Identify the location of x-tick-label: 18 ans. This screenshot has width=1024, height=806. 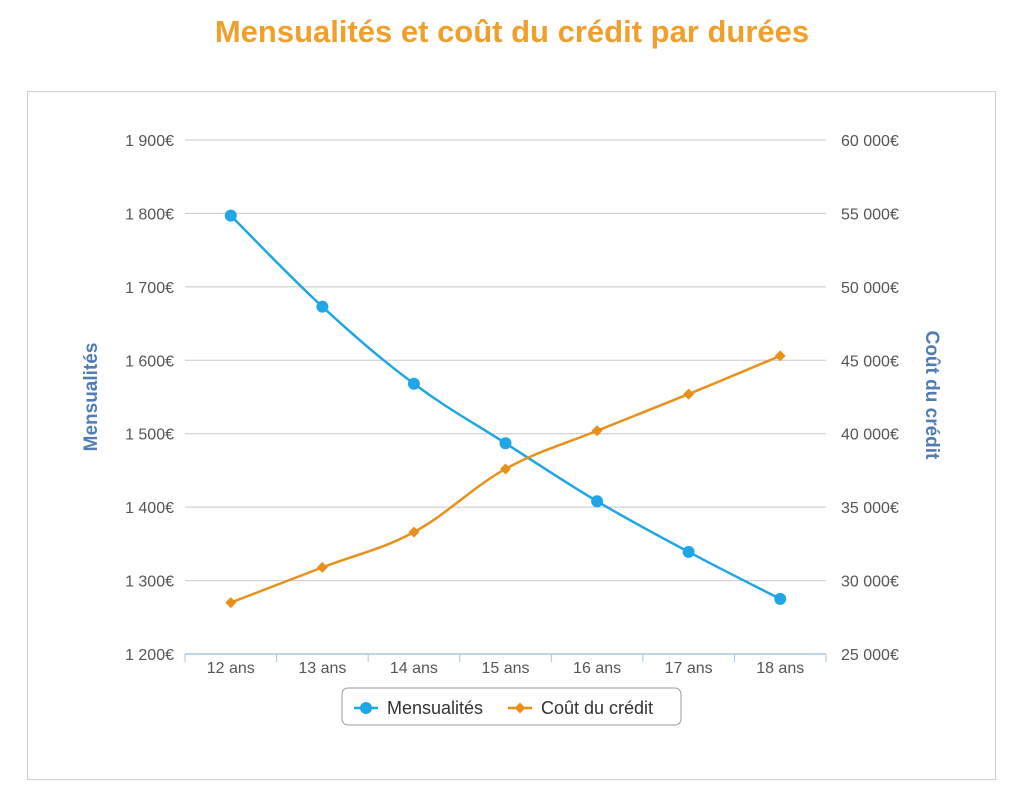
(780, 668).